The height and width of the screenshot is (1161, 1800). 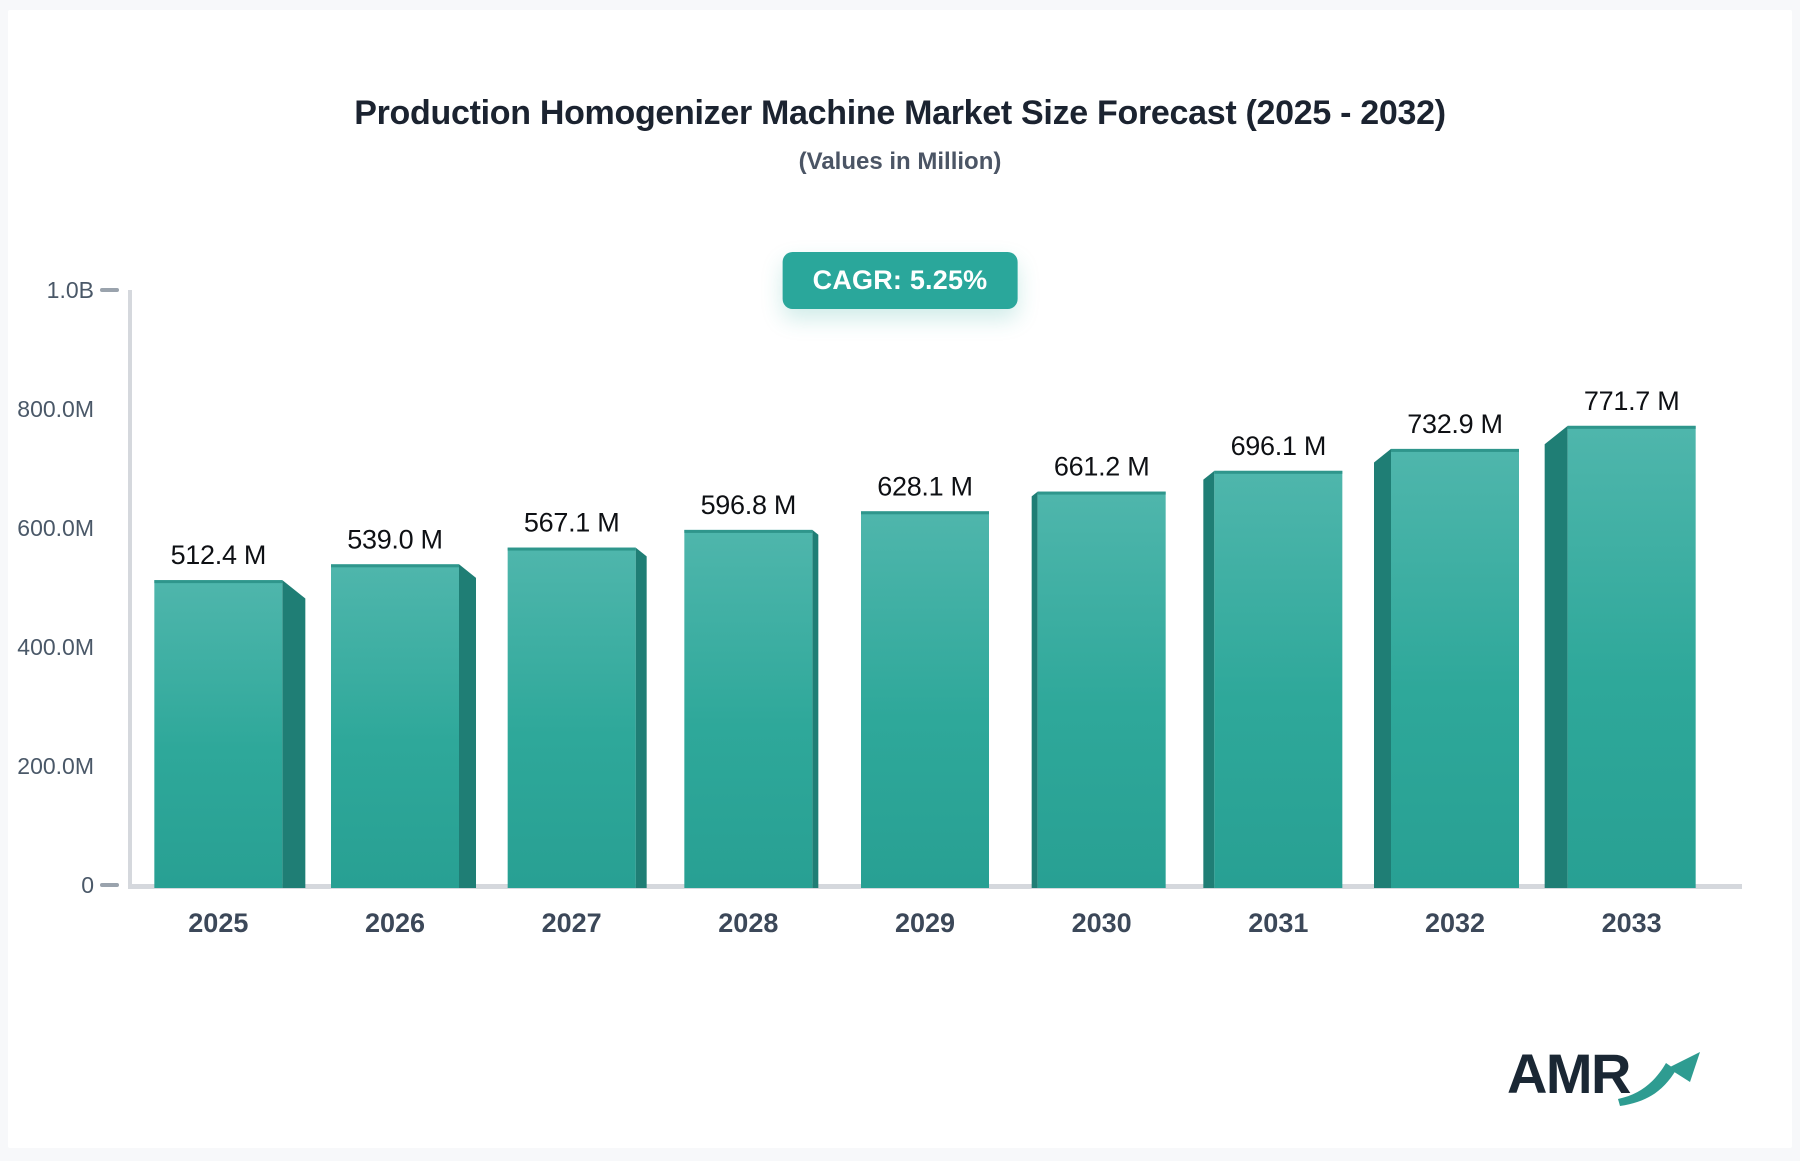 I want to click on growth-arrow-icon, so click(x=1659, y=1079).